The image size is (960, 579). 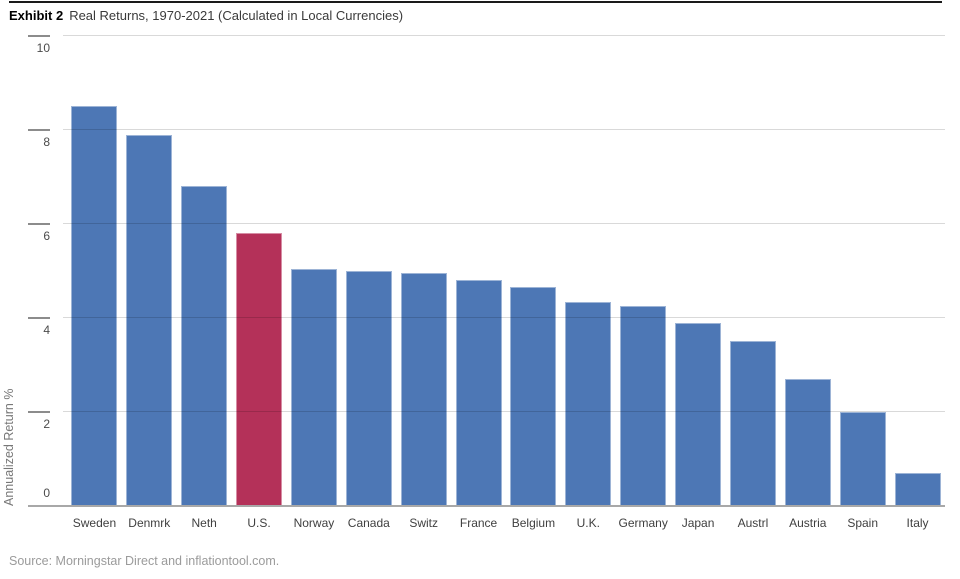 What do you see at coordinates (368, 523) in the screenshot?
I see `x-label-canada: Canada` at bounding box center [368, 523].